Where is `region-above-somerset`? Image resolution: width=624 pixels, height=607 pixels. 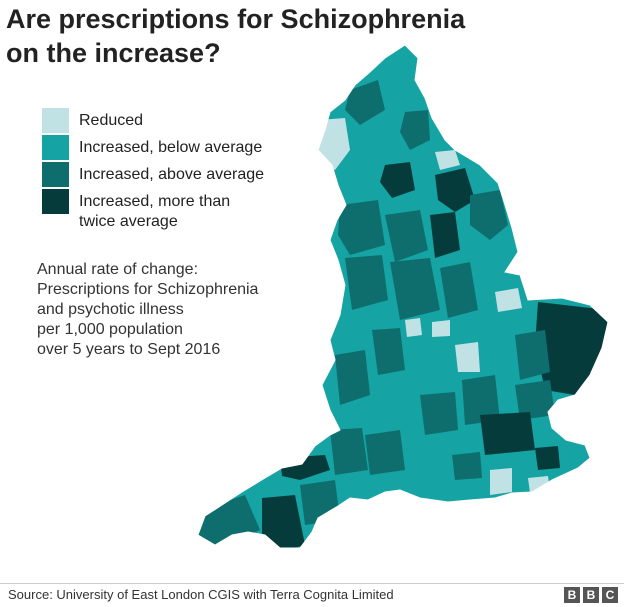 region-above-somerset is located at coordinates (349, 451).